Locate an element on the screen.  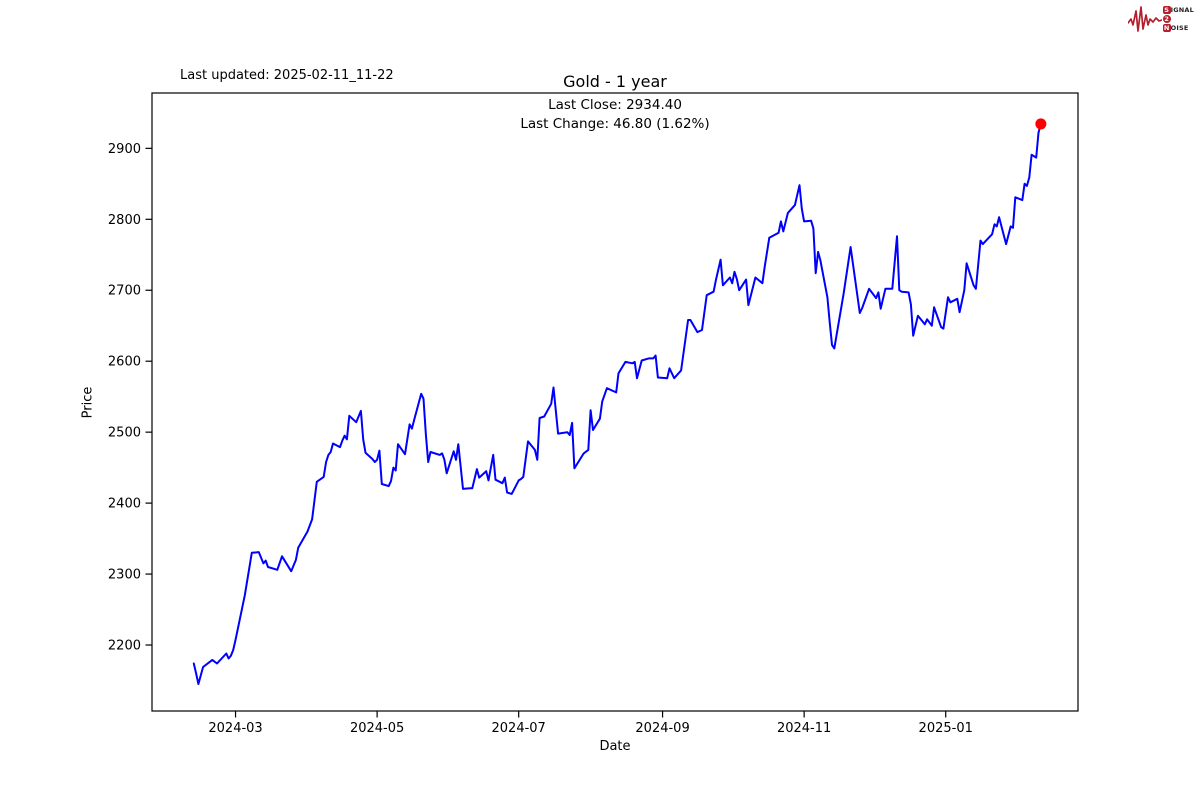
logo-badge-2: 2 is located at coordinates (1166, 19).